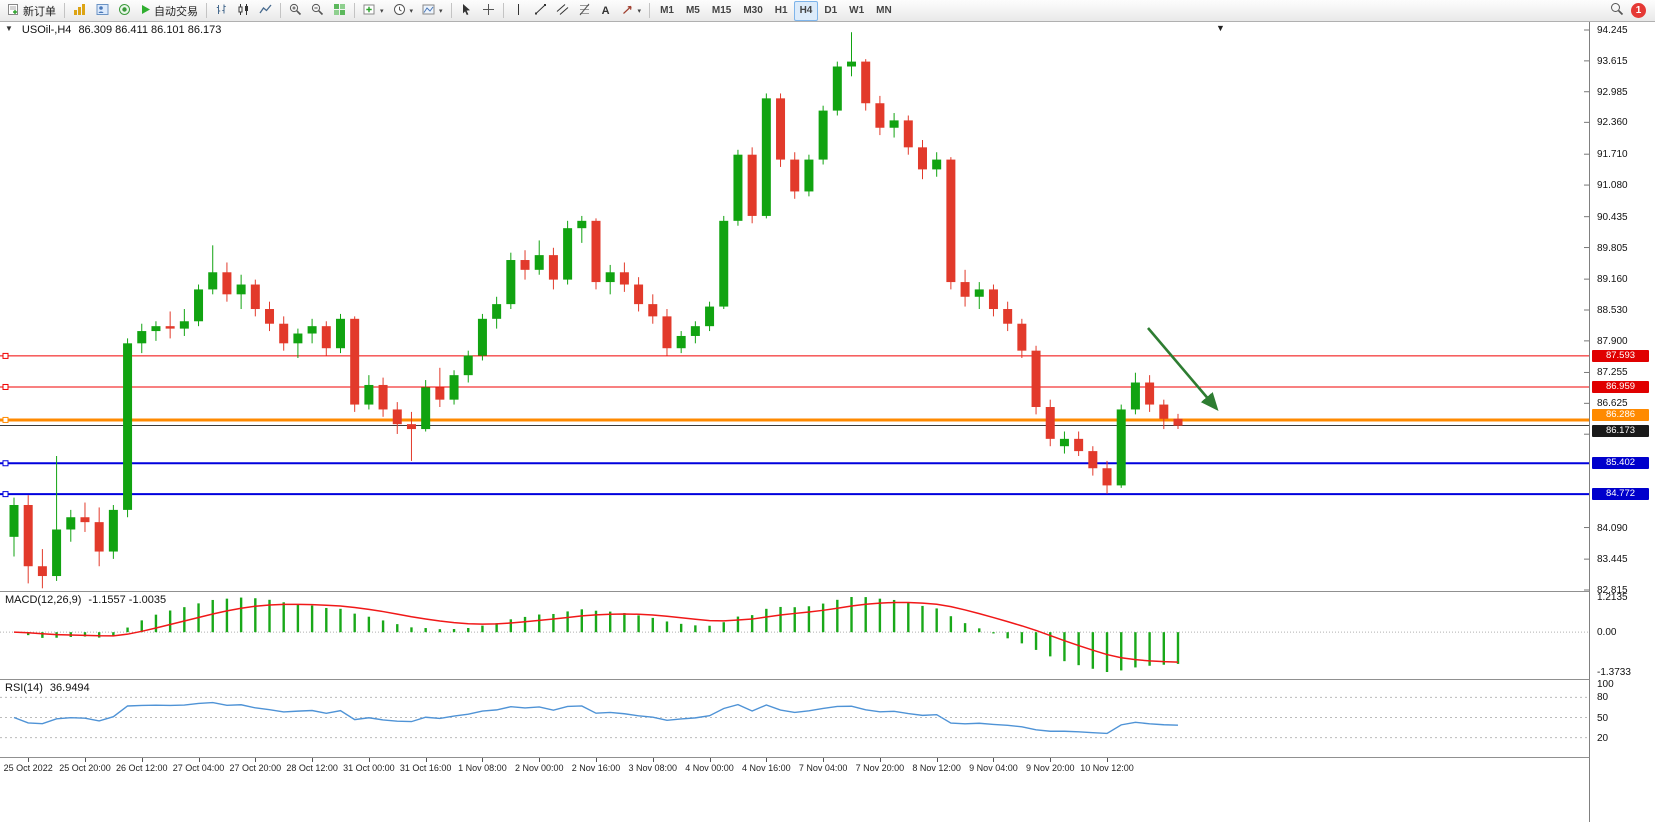  Describe the element at coordinates (1638, 10) in the screenshot. I see `notification-badge: 1` at that location.